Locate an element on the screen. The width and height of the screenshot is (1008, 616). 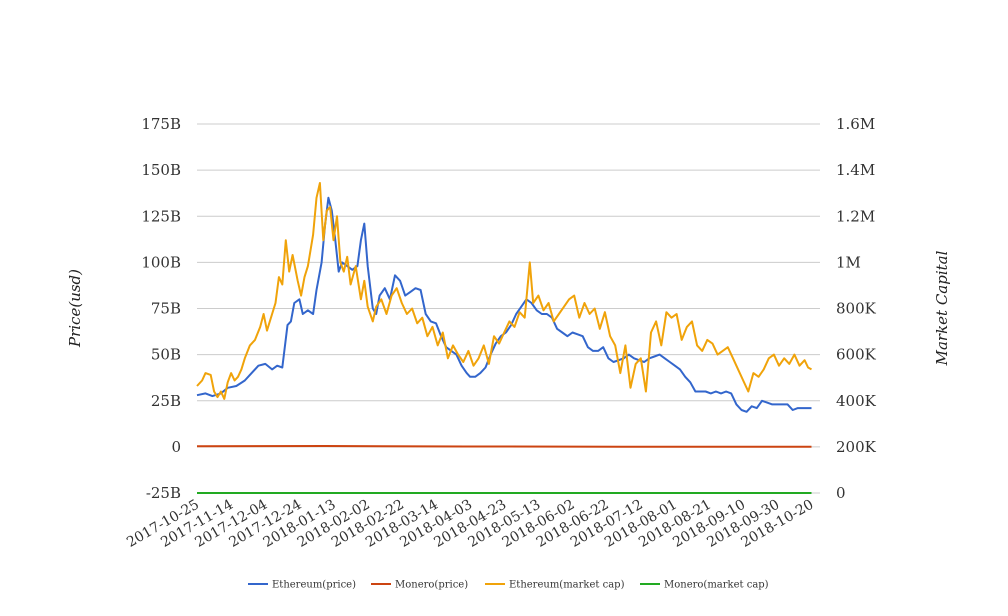
y-axis-left-title: Price(usd) is located at coordinates (75, 308).